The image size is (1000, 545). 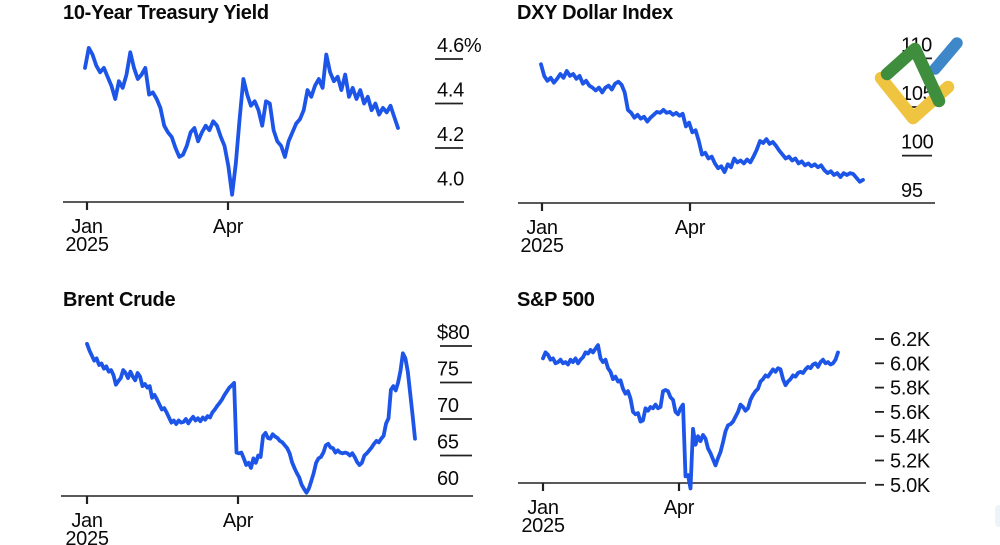 What do you see at coordinates (910, 486) in the screenshot?
I see `y-tick-label: 5.0K` at bounding box center [910, 486].